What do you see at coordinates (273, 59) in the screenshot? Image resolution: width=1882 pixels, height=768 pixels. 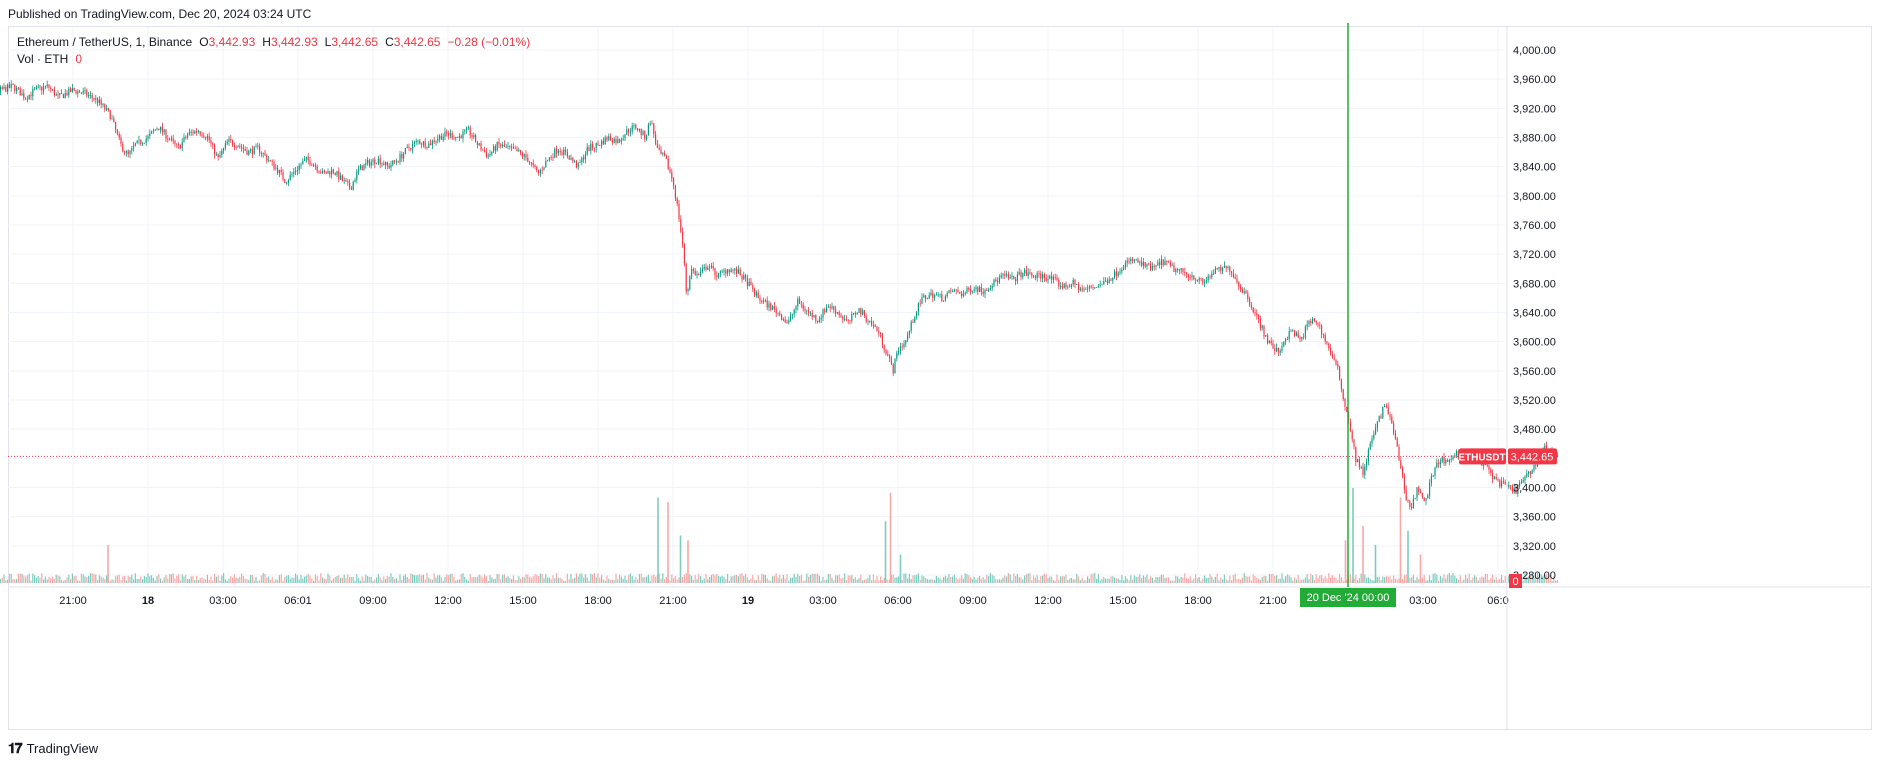 I see `legend-volume-row: Vol · ETH 0` at bounding box center [273, 59].